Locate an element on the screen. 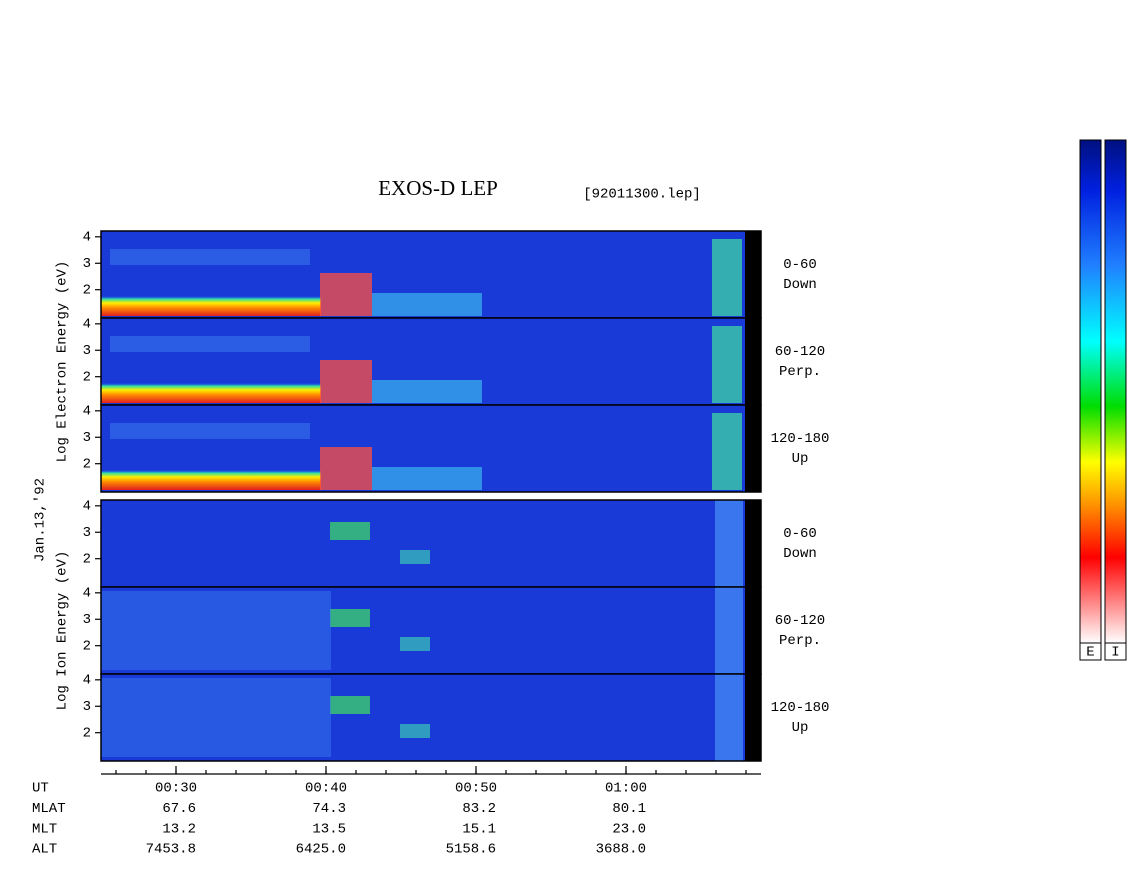 The width and height of the screenshot is (1130, 880). colorbar-label: I is located at coordinates (1115, 653).